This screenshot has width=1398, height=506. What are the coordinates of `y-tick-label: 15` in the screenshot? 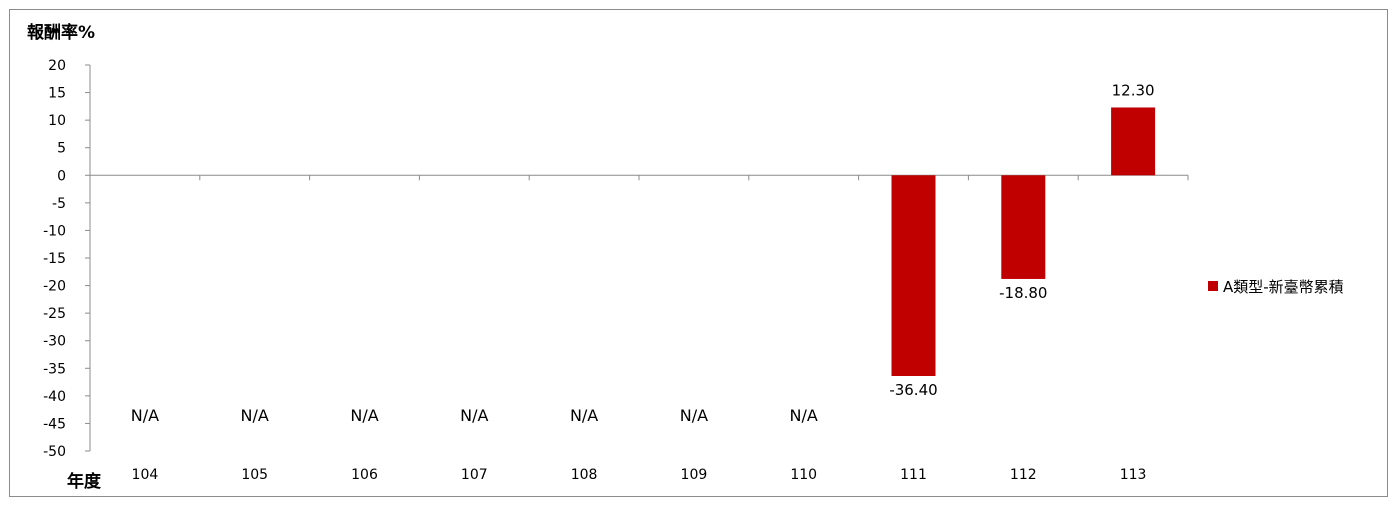 It's located at (57, 94).